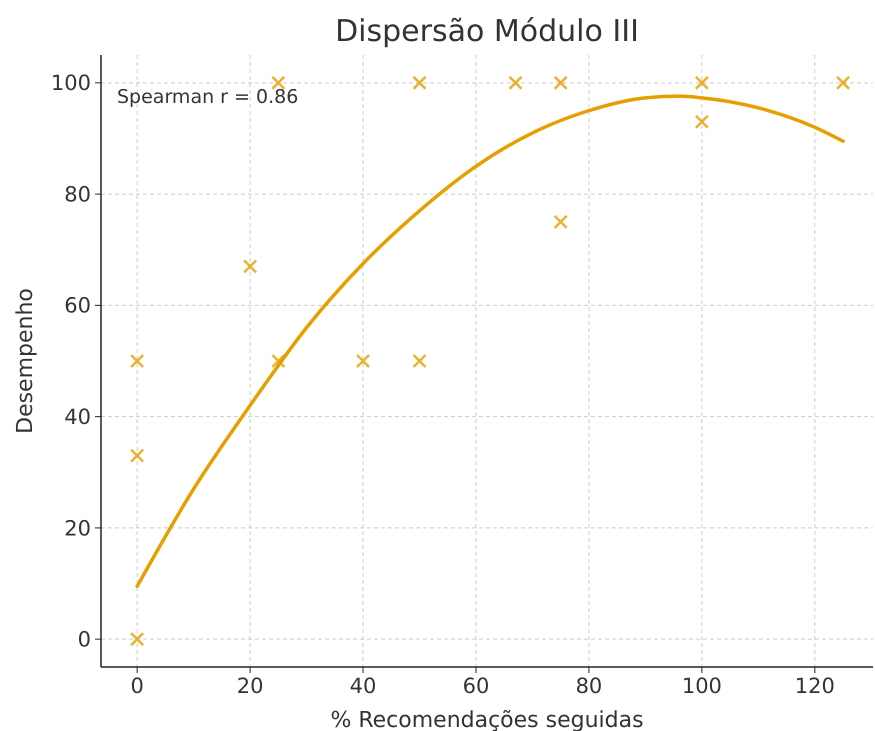  What do you see at coordinates (77, 528) in the screenshot?
I see `y-tick-label: 20` at bounding box center [77, 528].